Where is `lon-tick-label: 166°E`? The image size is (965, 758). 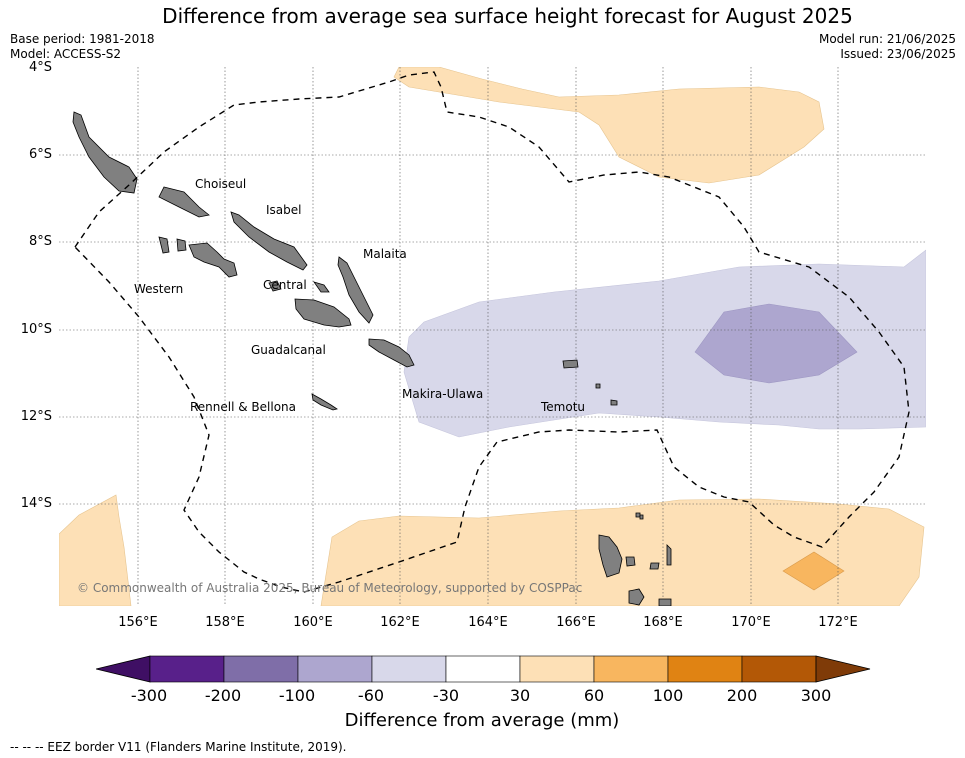
lon-tick-label: 166°E is located at coordinates (576, 622).